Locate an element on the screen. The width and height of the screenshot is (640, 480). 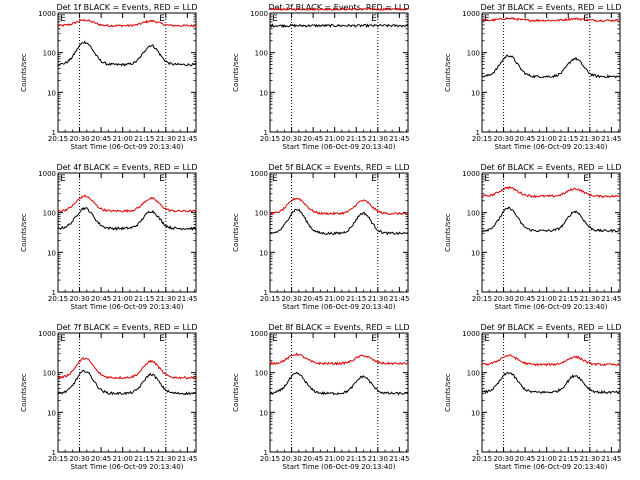
panel-title: Det 2f BLACK = Events, RED = LLD is located at coordinates (338, 7).